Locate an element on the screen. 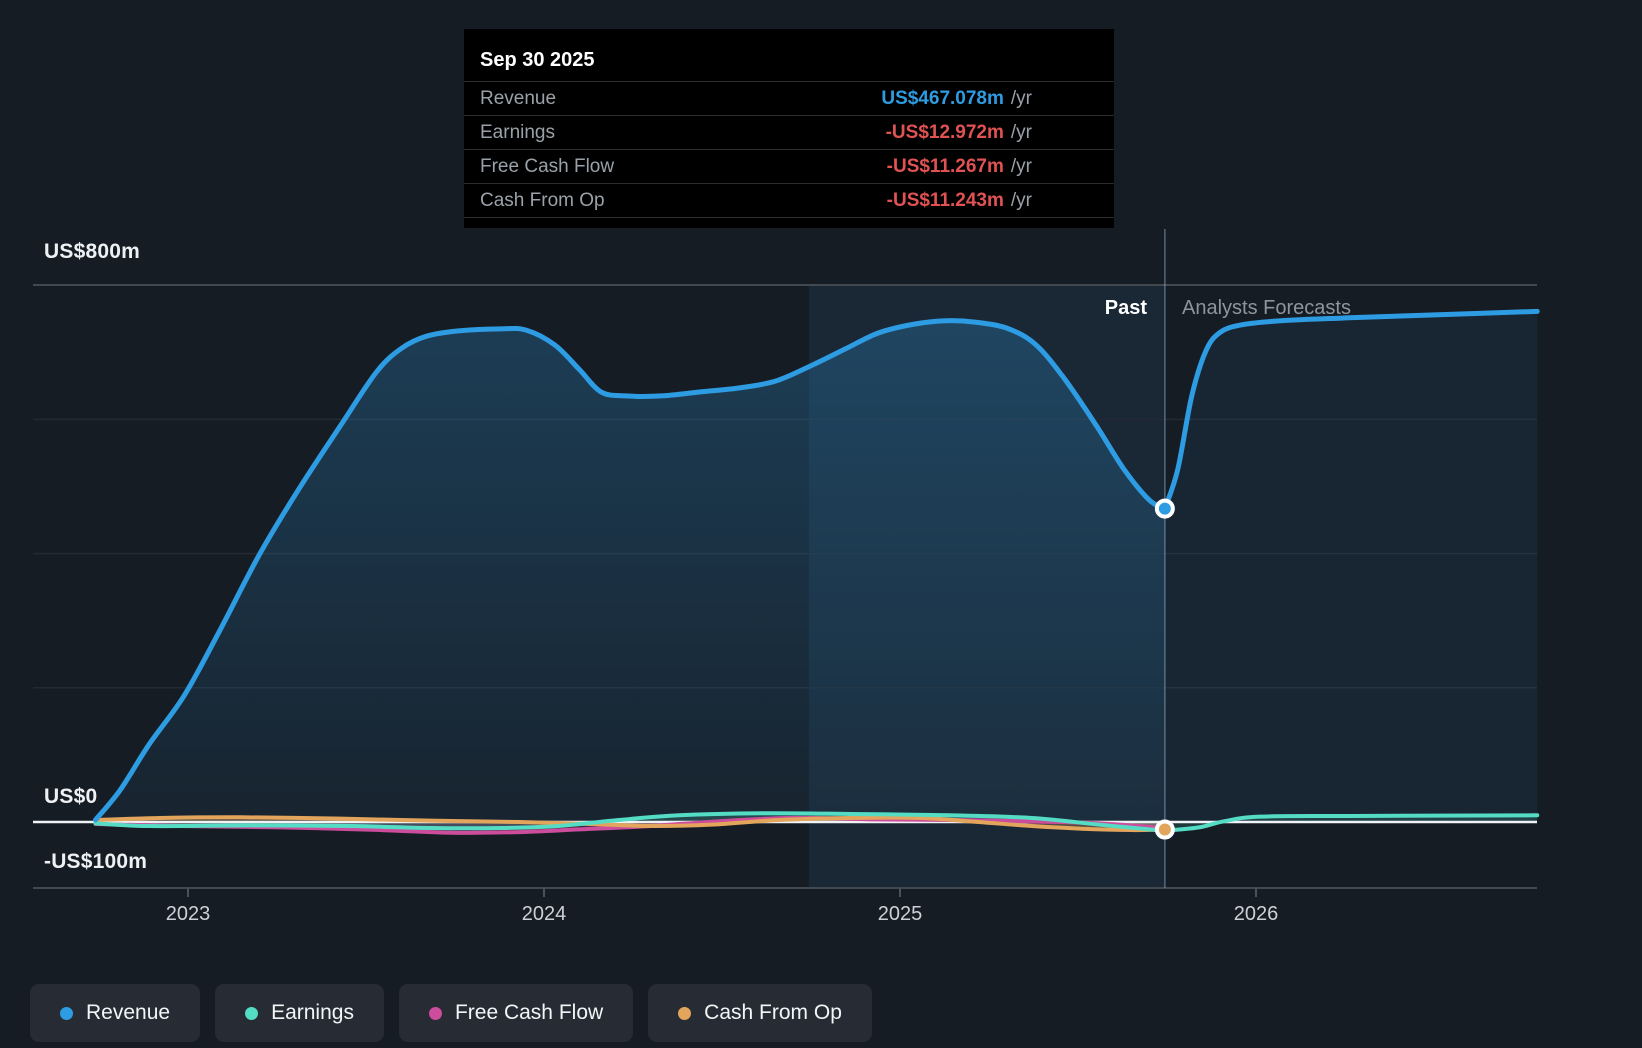 The width and height of the screenshot is (1642, 1048). legend-pill-free-cash-flow: Free Cash Flow is located at coordinates (516, 1013).